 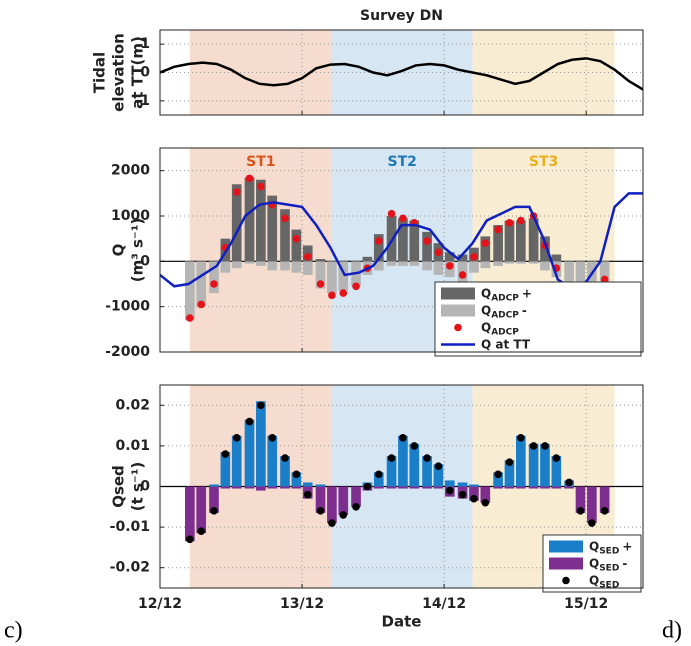 I want to click on y-tick-label: 0.01, so click(x=132, y=446).